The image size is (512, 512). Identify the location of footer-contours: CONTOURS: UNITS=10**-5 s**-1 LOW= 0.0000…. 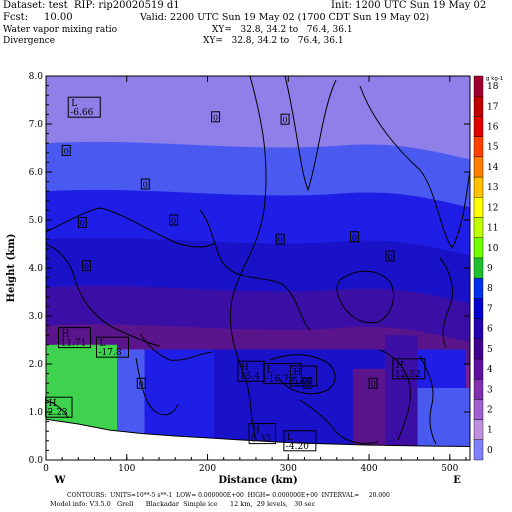
(228, 495).